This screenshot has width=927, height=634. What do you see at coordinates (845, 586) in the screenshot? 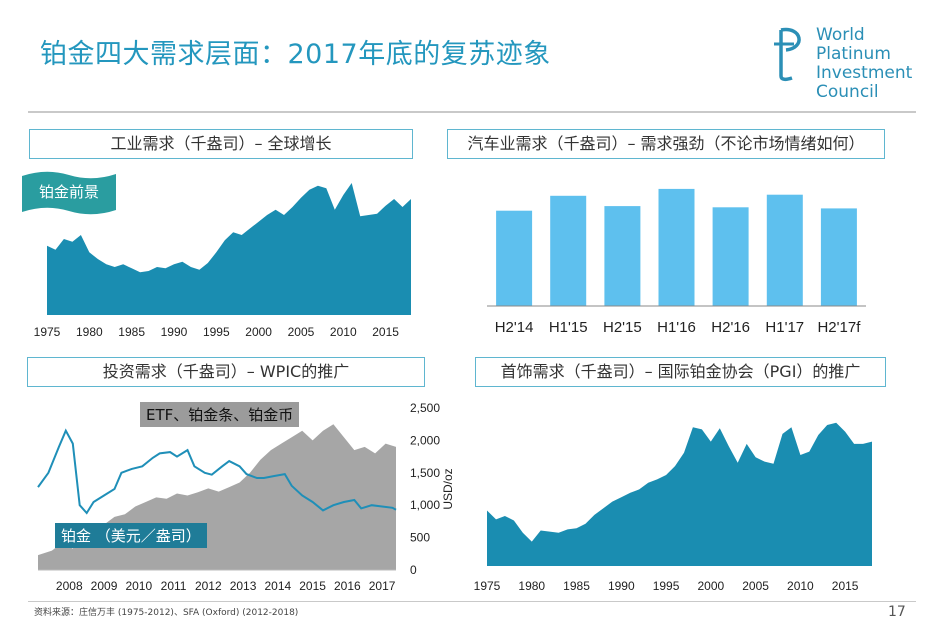
I see `jewellery-x-tick-8: 2015` at bounding box center [845, 586].